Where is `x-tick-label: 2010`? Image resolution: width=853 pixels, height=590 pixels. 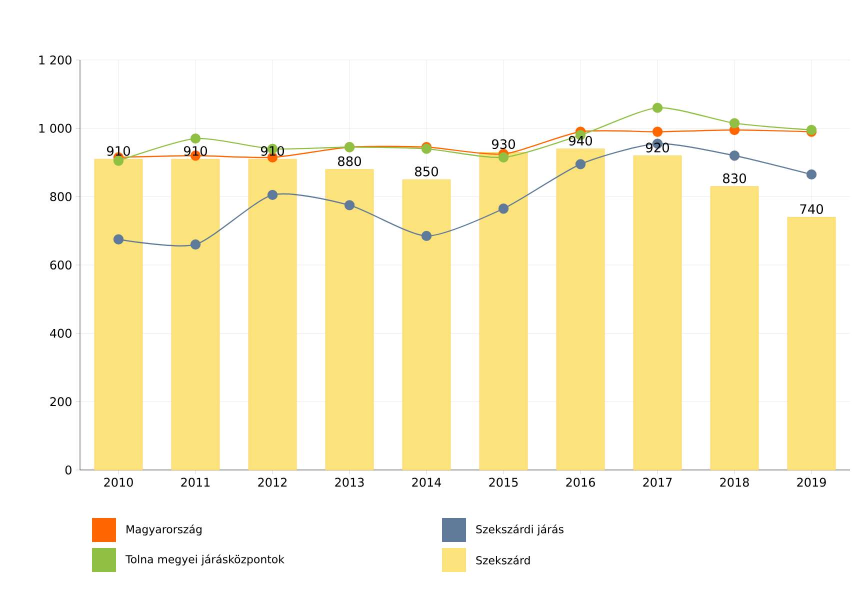 x-tick-label: 2010 is located at coordinates (118, 482).